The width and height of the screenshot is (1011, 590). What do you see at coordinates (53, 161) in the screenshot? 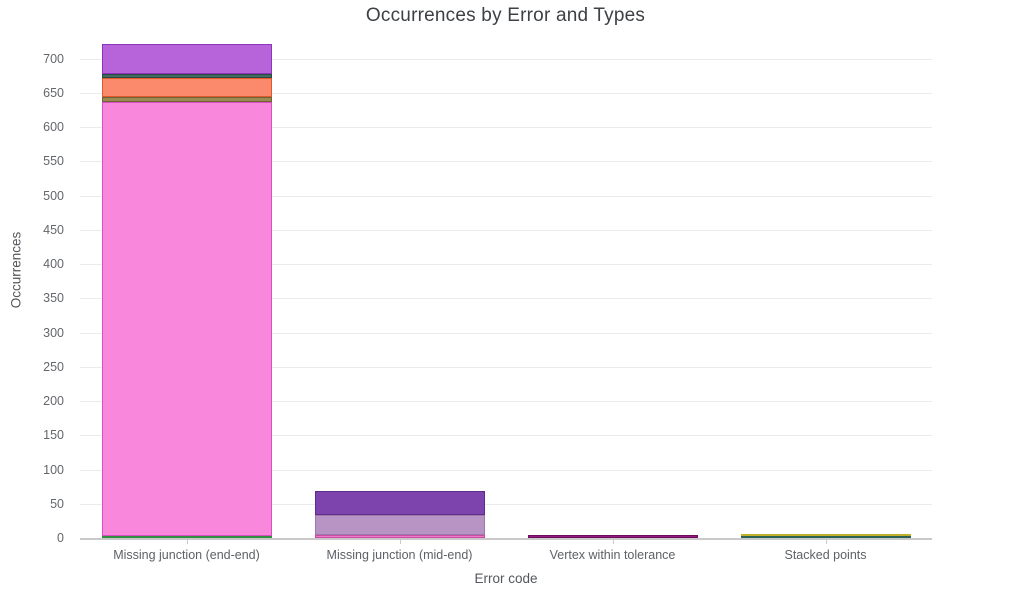
I see `y-tick-label: 550` at bounding box center [53, 161].